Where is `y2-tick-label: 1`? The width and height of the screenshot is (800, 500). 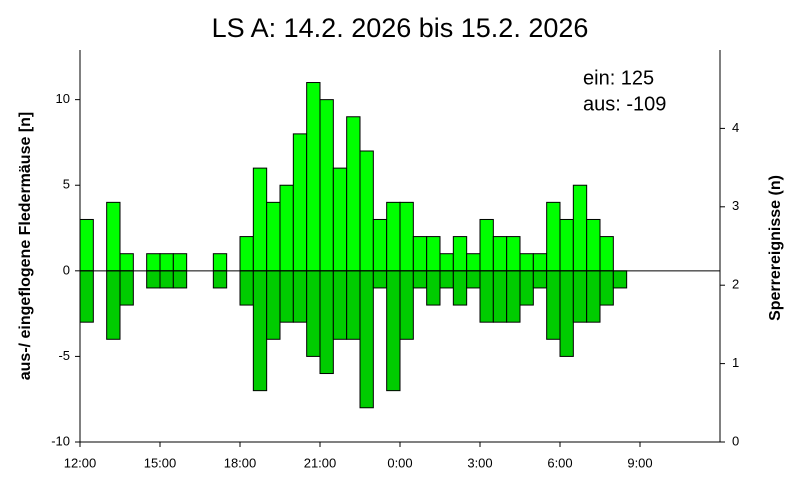
y2-tick-label: 1 is located at coordinates (735, 362).